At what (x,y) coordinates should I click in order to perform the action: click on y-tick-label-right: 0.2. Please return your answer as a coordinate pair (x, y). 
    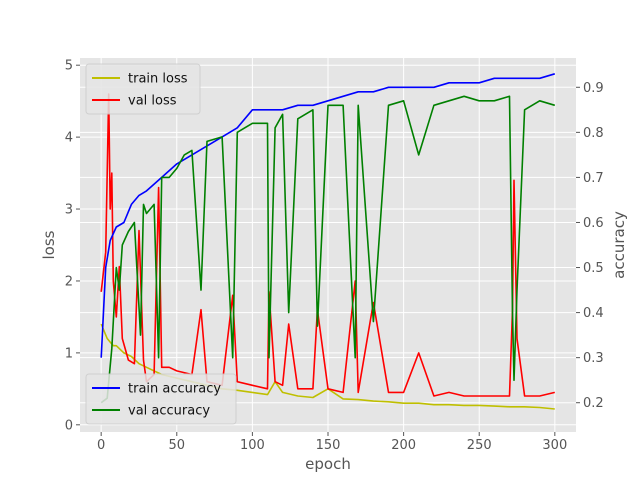
    Looking at the image, I should click on (593, 403).